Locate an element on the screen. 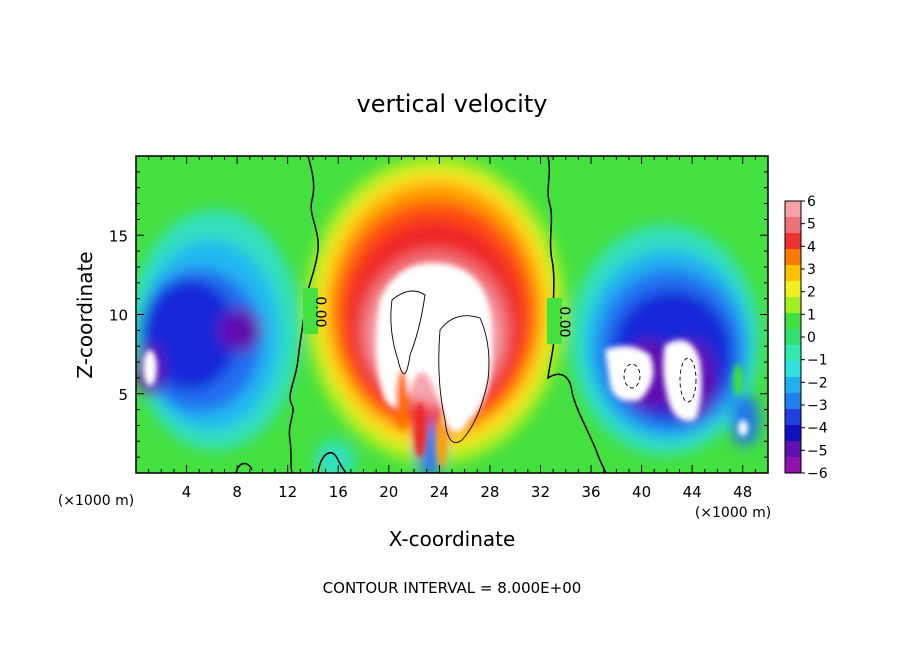 This screenshot has height=654, width=904. contour-label-right-group: 0.00 is located at coordinates (559, 321).